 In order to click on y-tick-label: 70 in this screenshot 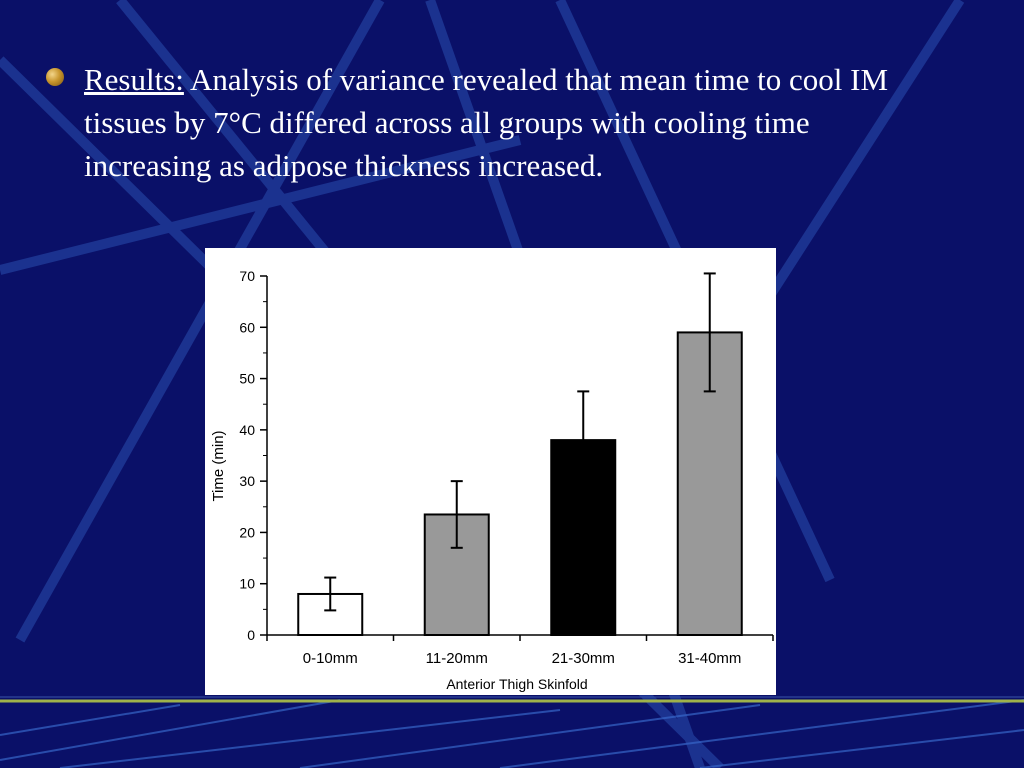, I will do `click(247, 276)`.